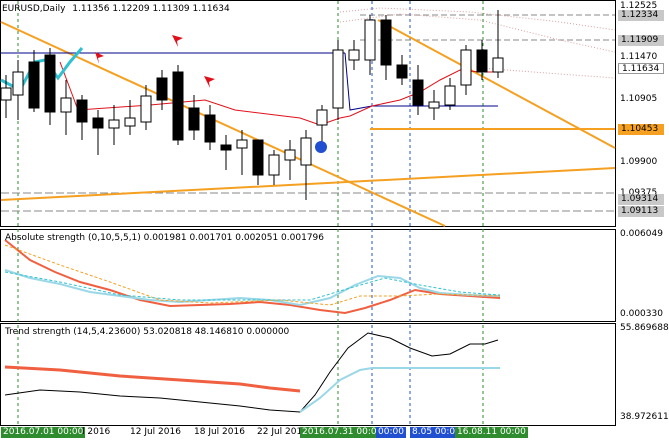  What do you see at coordinates (641, 129) in the screenshot?
I see `level-price-tag: 1.10453` at bounding box center [641, 129].